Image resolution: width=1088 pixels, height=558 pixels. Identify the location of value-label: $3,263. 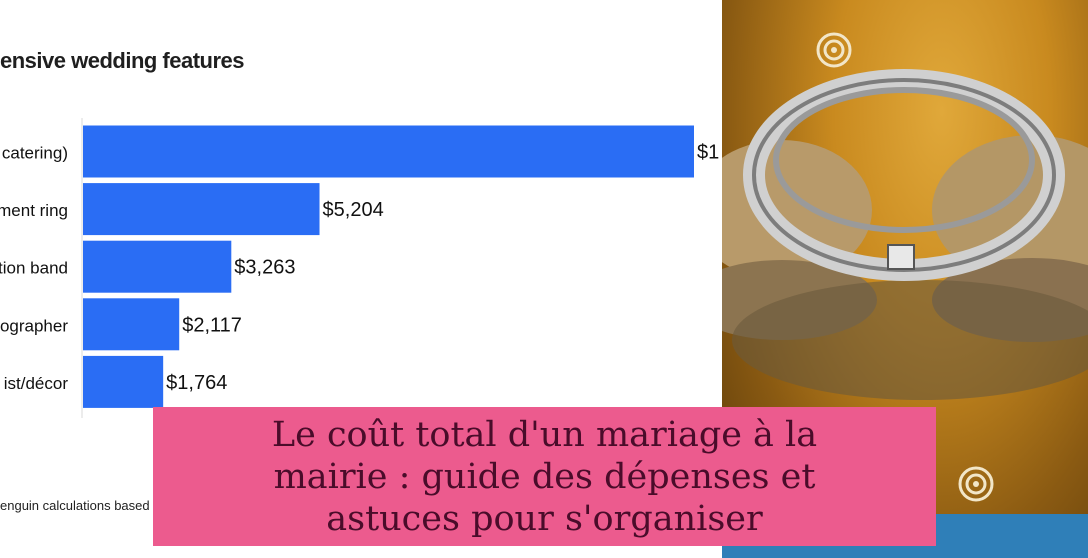
(264, 268).